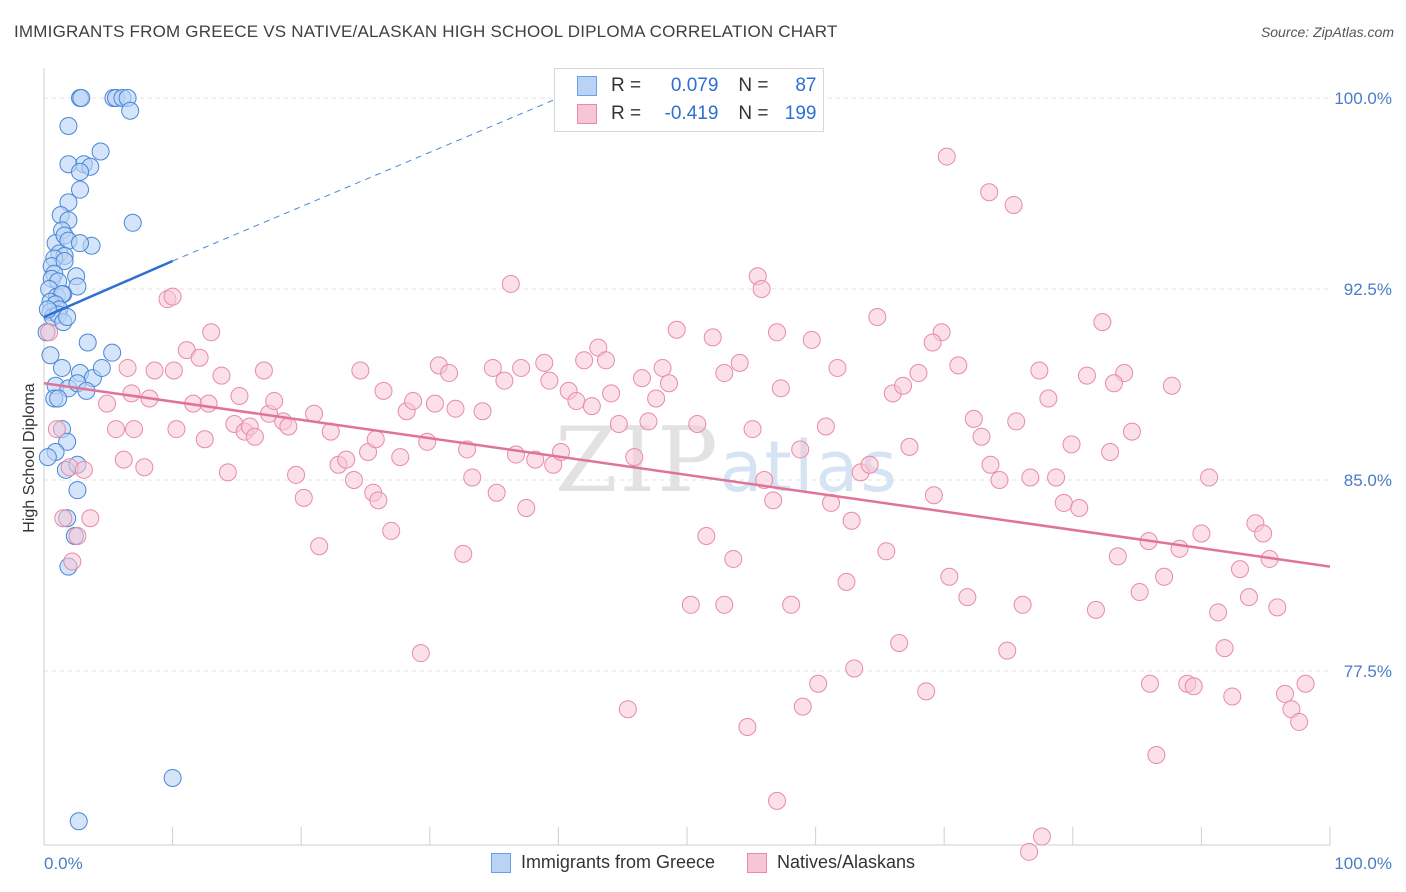 Image resolution: width=1406 pixels, height=892 pixels. I want to click on stats-row-greece: R = 0.079 N = 87, so click(697, 86).